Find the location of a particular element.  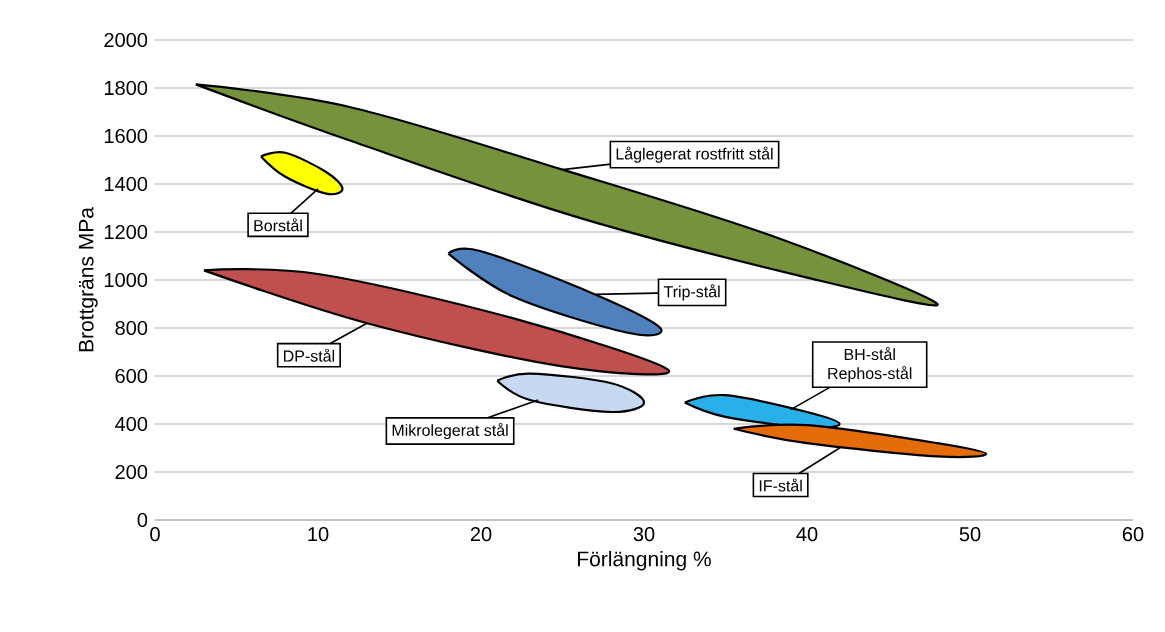

x-tick-label: 20 is located at coordinates (481, 534).